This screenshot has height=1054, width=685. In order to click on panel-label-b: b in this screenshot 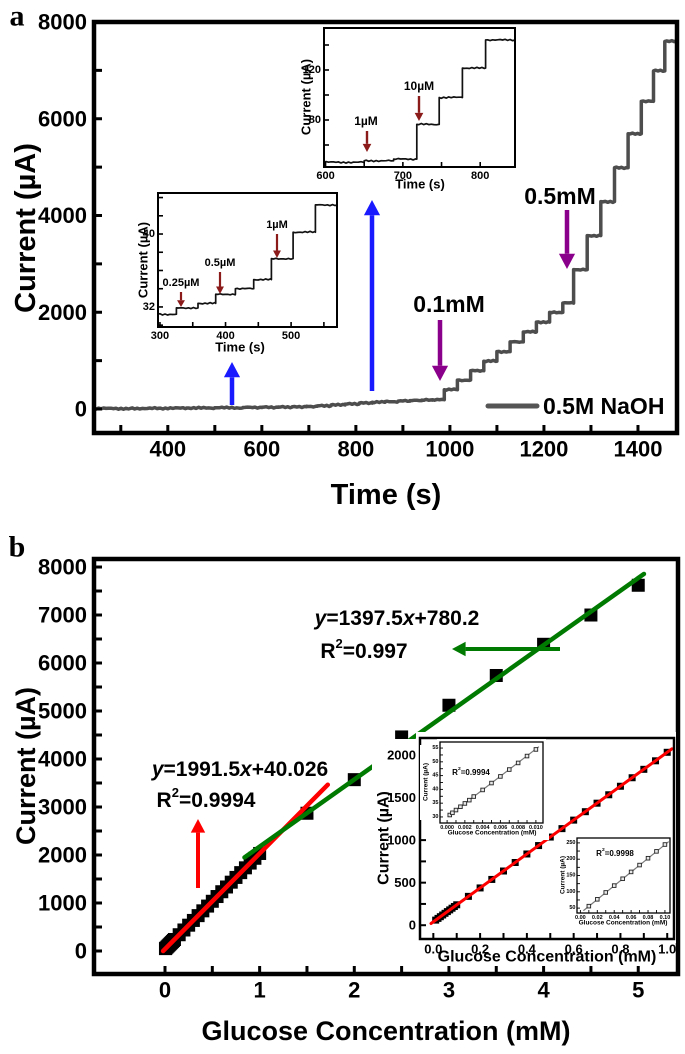, I will do `click(17, 547)`.